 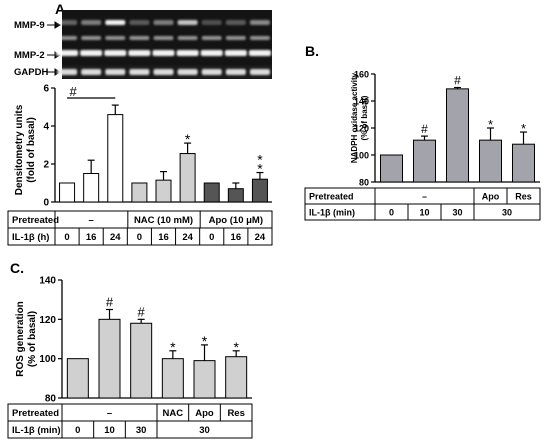 I want to click on panel-b-plot: 80 100 120 140 160 # # * *, so click(x=447, y=129).